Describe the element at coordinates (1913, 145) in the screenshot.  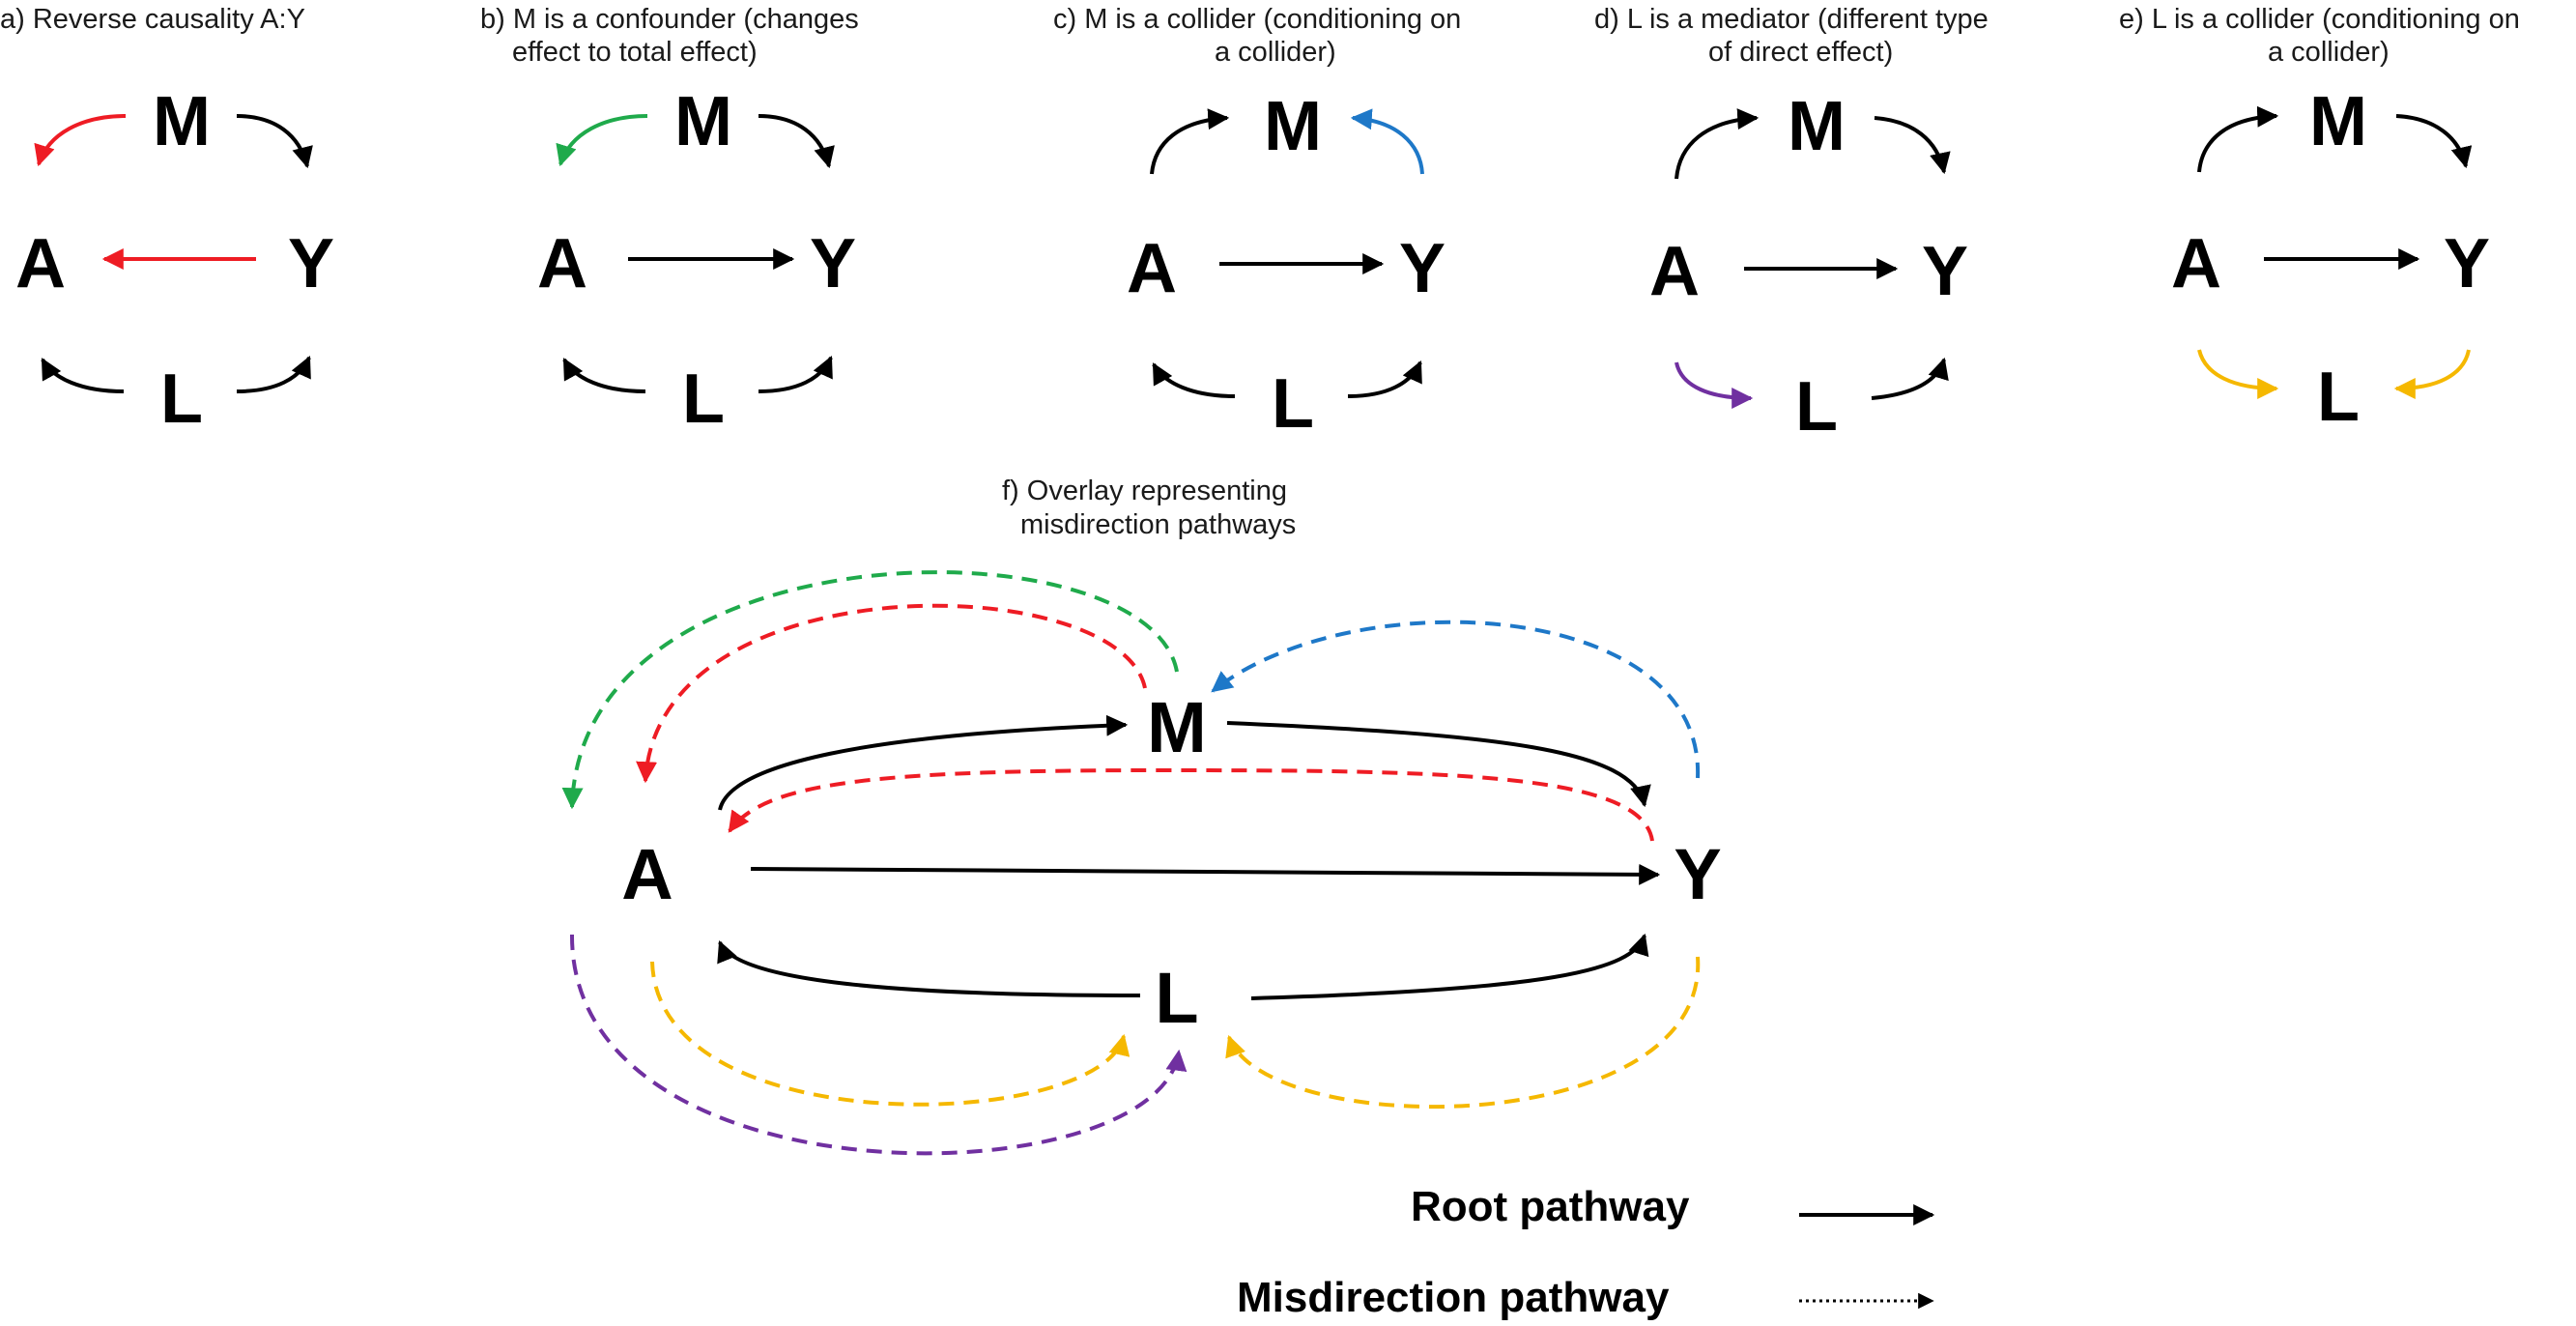
I see `panel-d-arrow-m-y` at that location.